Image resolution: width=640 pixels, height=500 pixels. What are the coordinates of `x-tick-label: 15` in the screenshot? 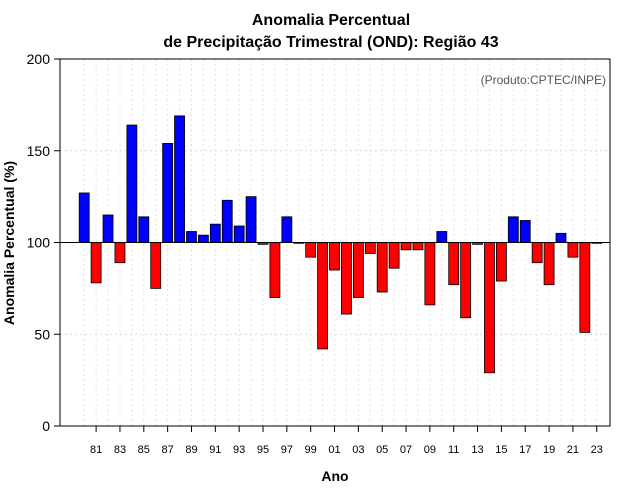 It's located at (501, 450).